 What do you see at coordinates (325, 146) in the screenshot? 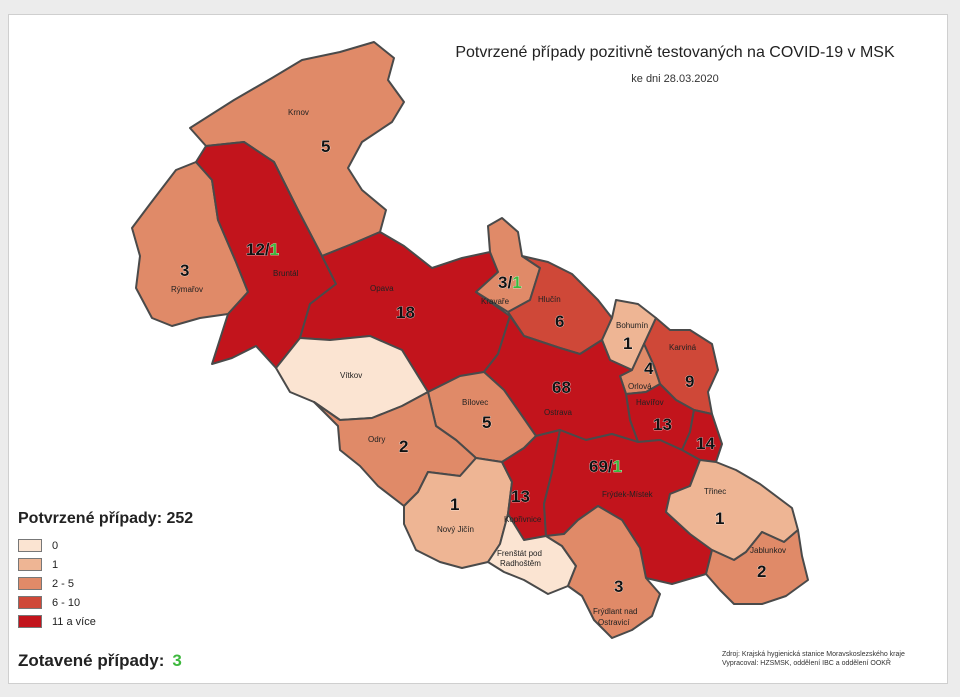
I see `count-krnov: 5` at bounding box center [325, 146].